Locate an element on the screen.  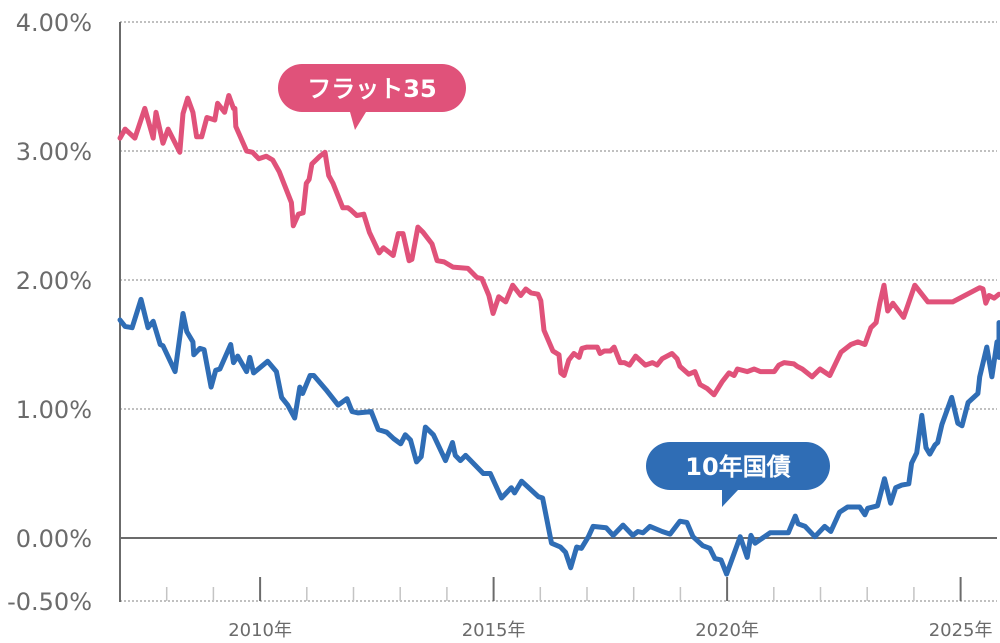
x-tick-label: 2010年 is located at coordinates (260, 630).